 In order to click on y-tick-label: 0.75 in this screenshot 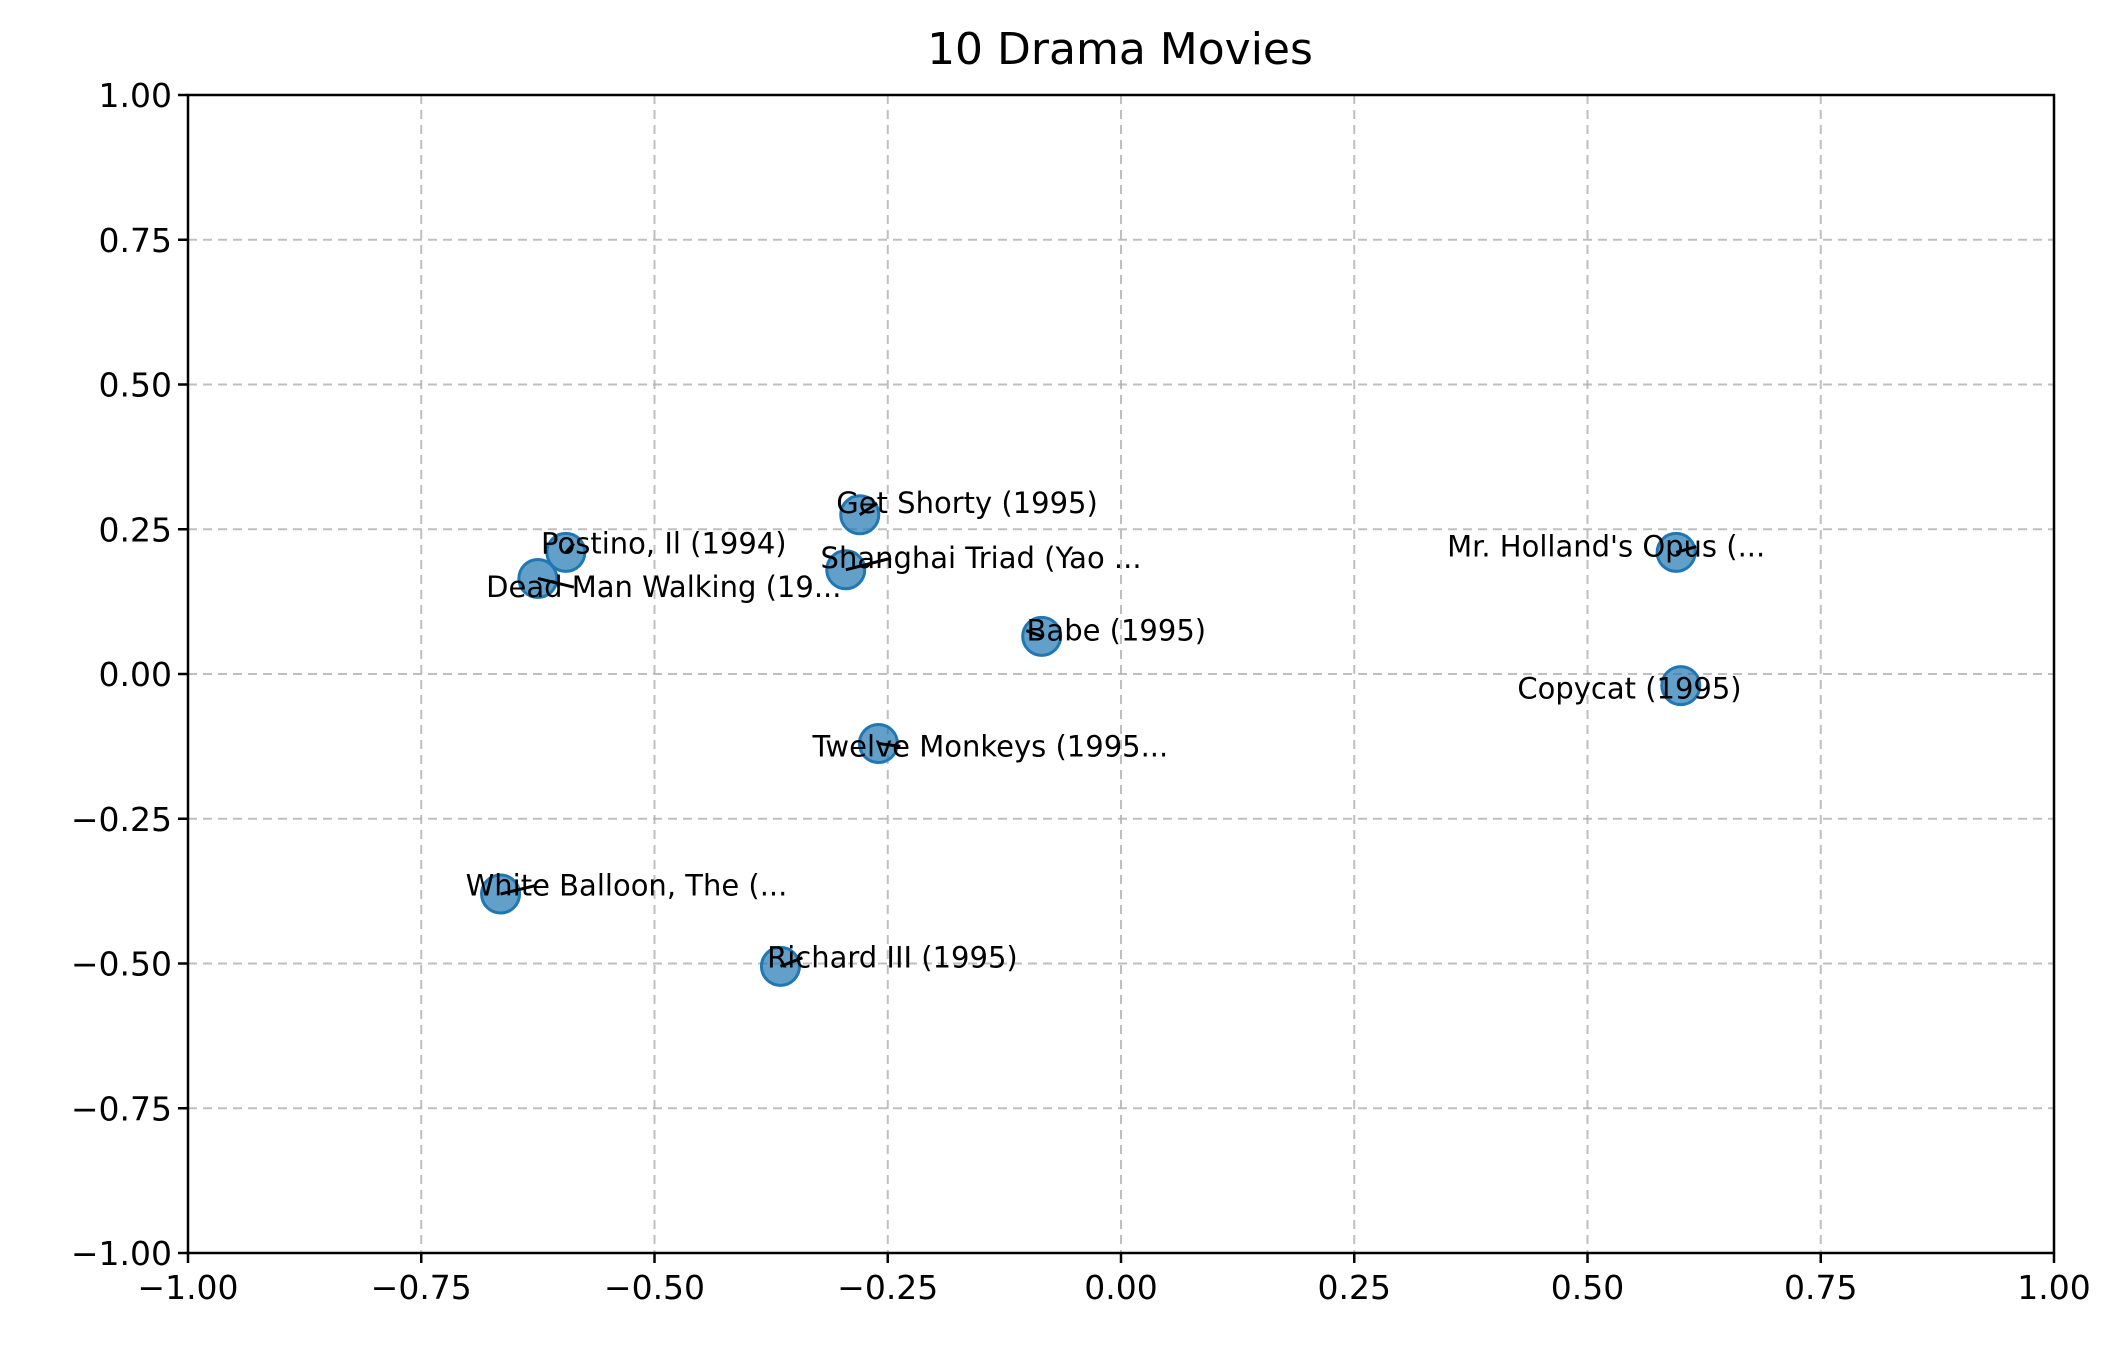, I will do `click(135, 240)`.